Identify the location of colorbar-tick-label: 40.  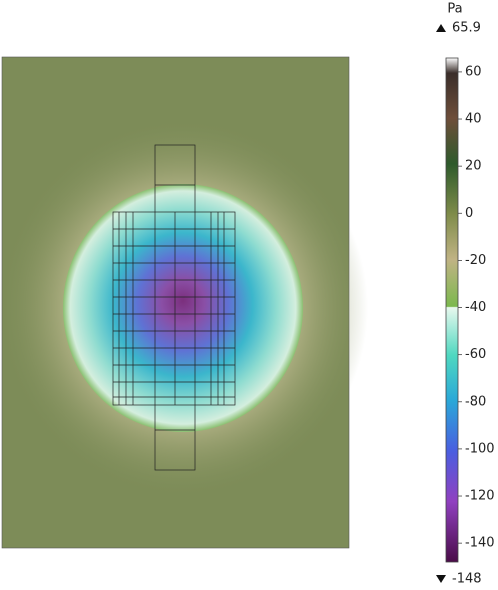
(473, 119).